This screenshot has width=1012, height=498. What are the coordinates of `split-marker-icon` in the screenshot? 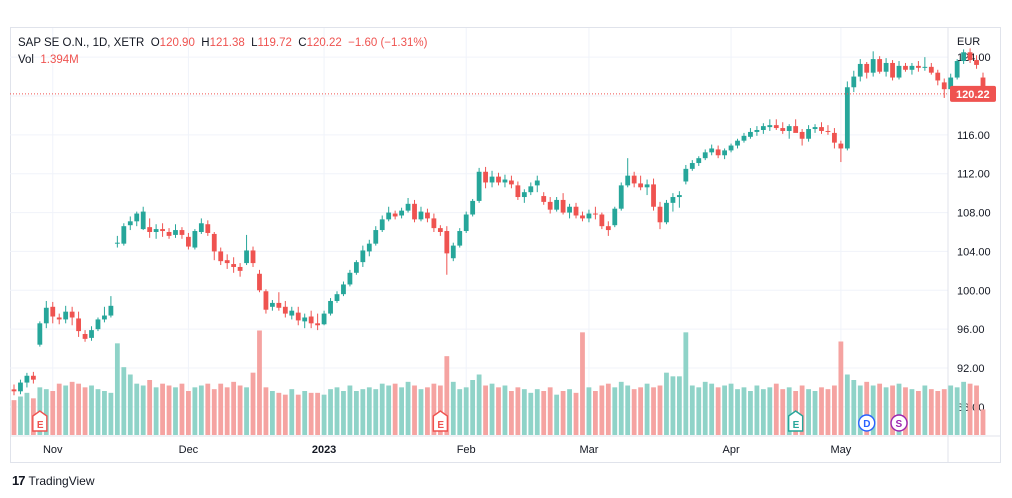 It's located at (899, 423).